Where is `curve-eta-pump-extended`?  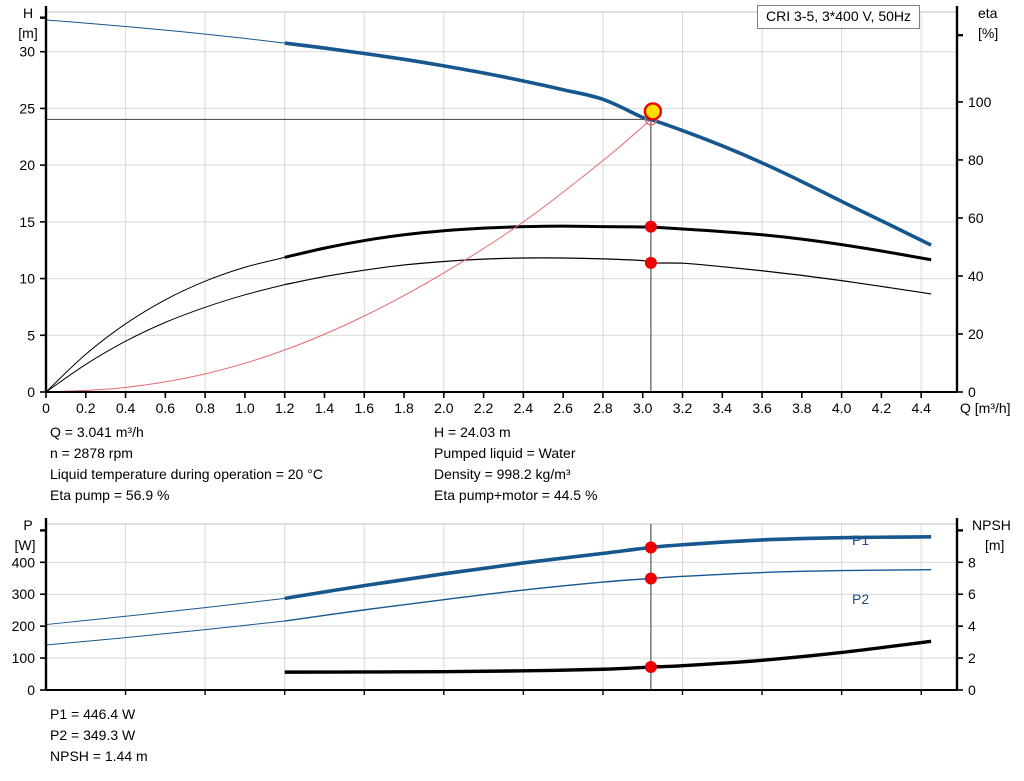 curve-eta-pump-extended is located at coordinates (165, 324).